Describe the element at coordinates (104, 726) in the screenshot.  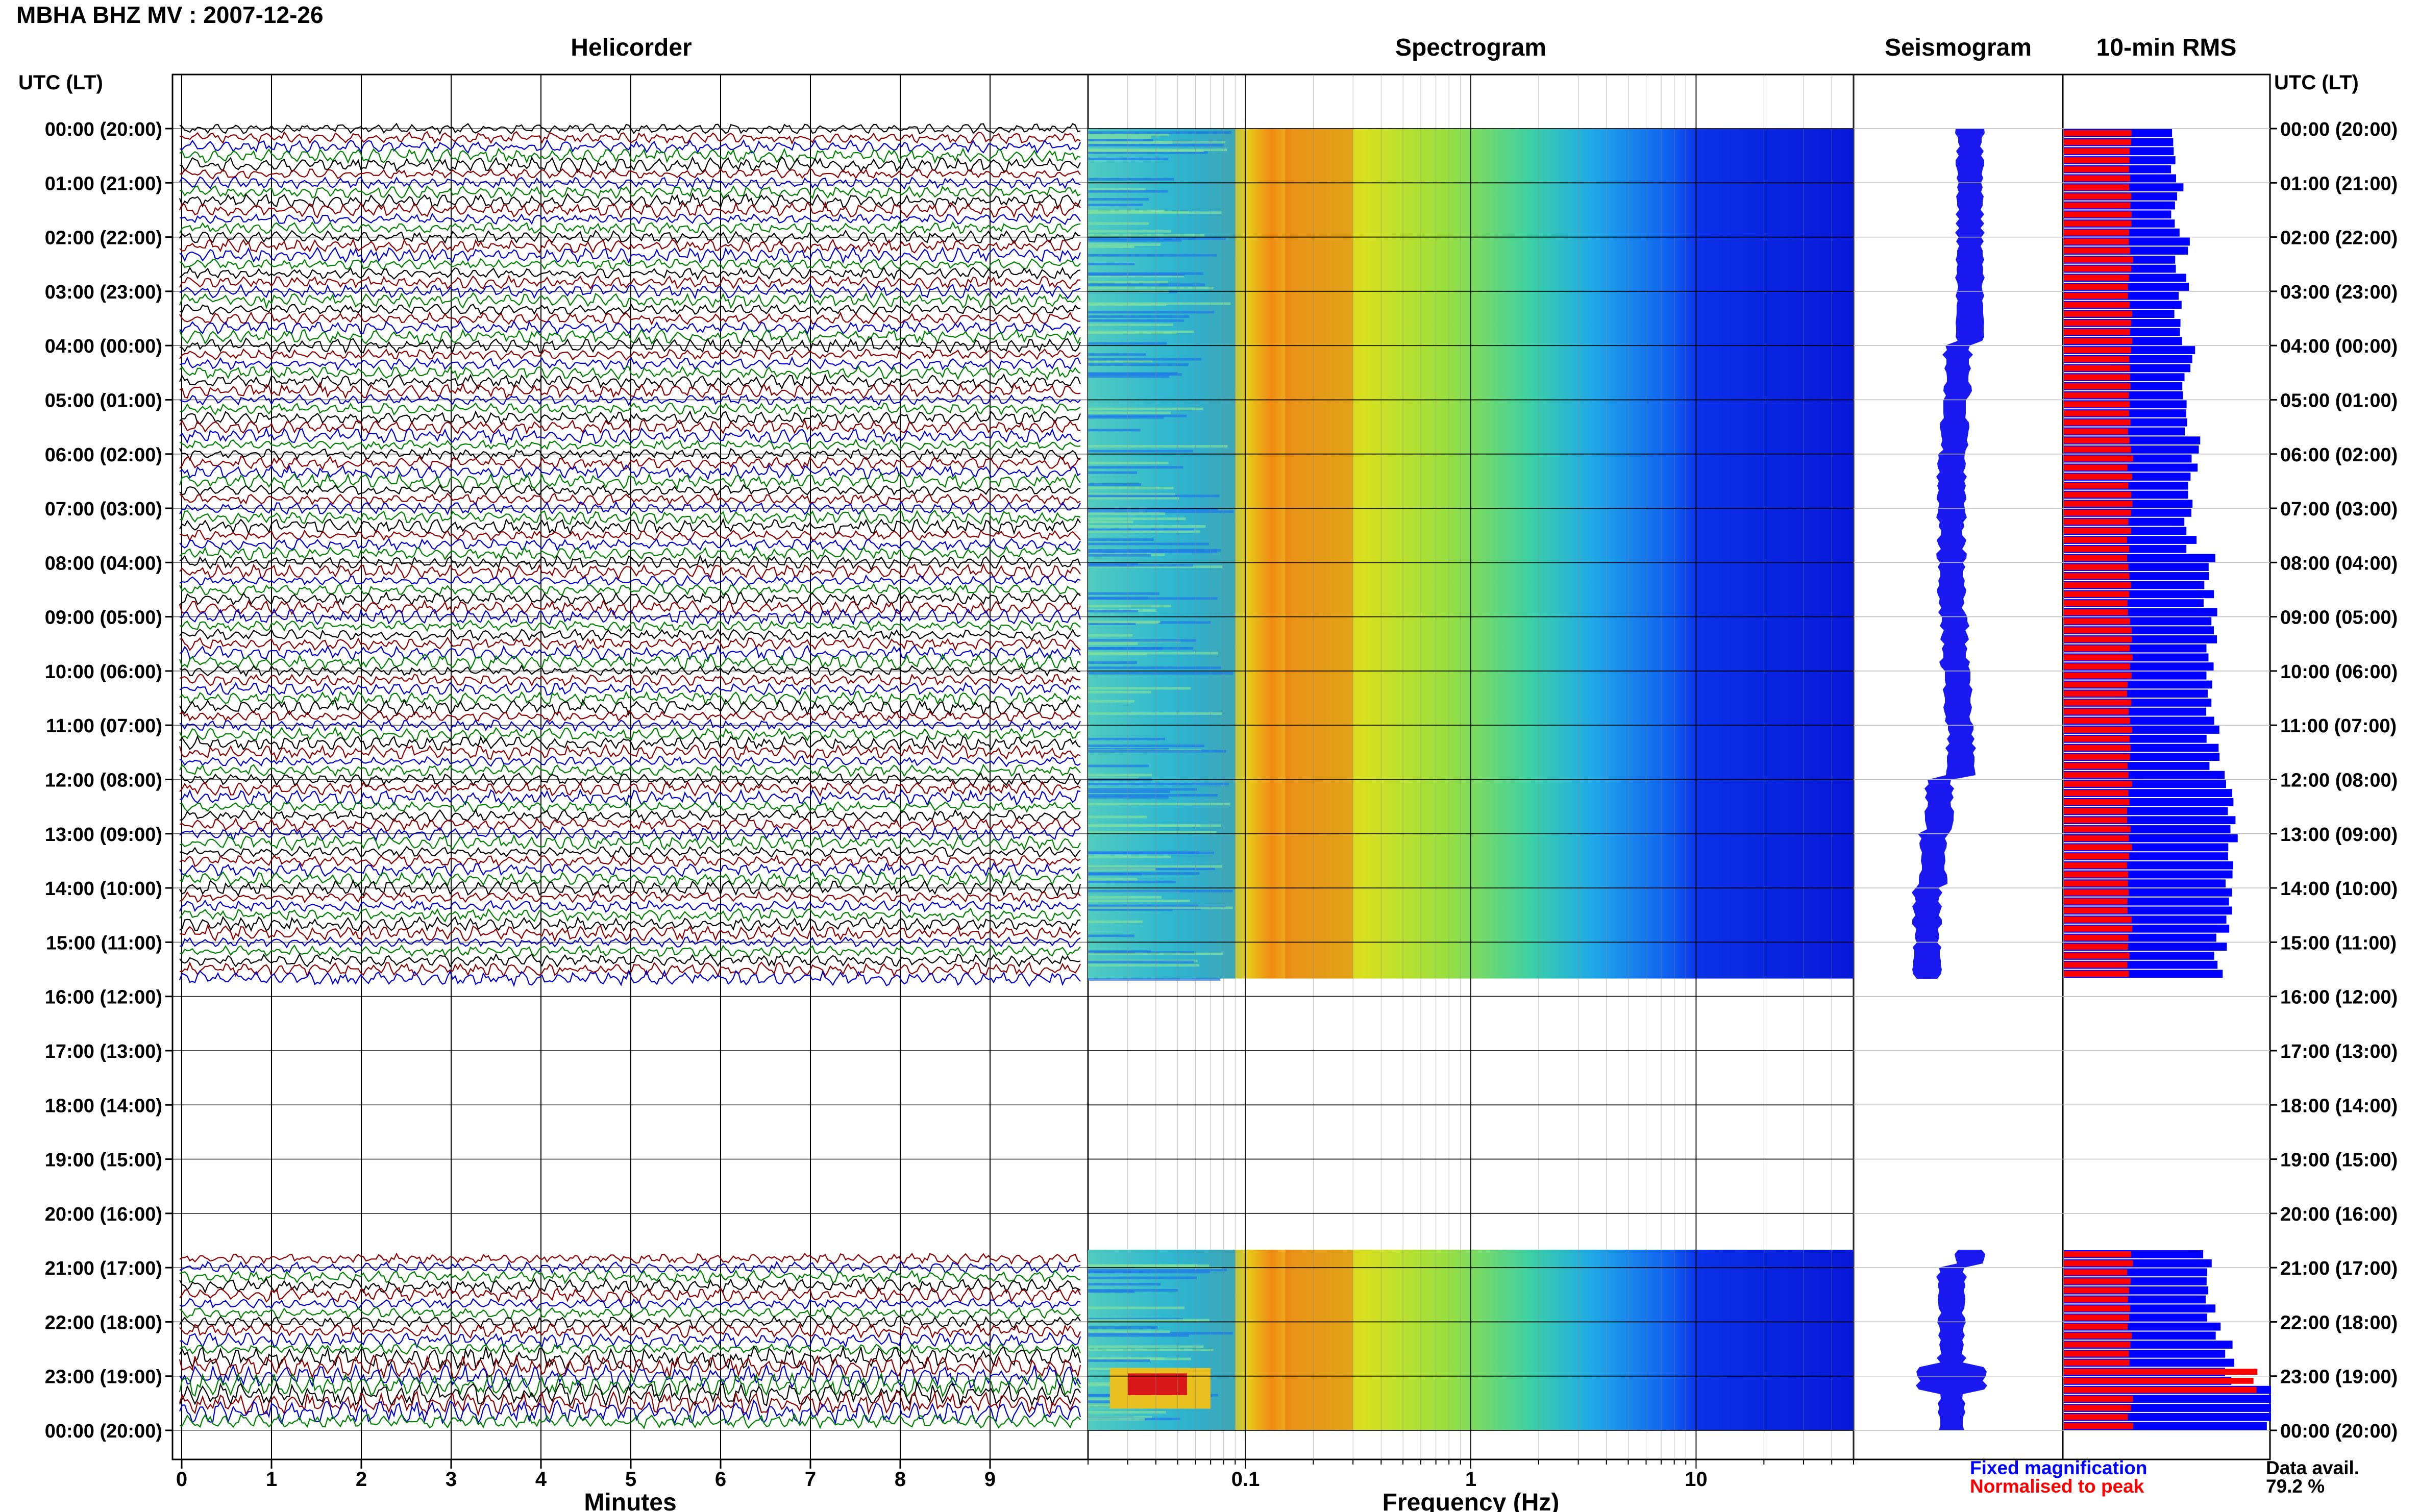
I see `left-time-label: 11:00 (07:00)` at that location.